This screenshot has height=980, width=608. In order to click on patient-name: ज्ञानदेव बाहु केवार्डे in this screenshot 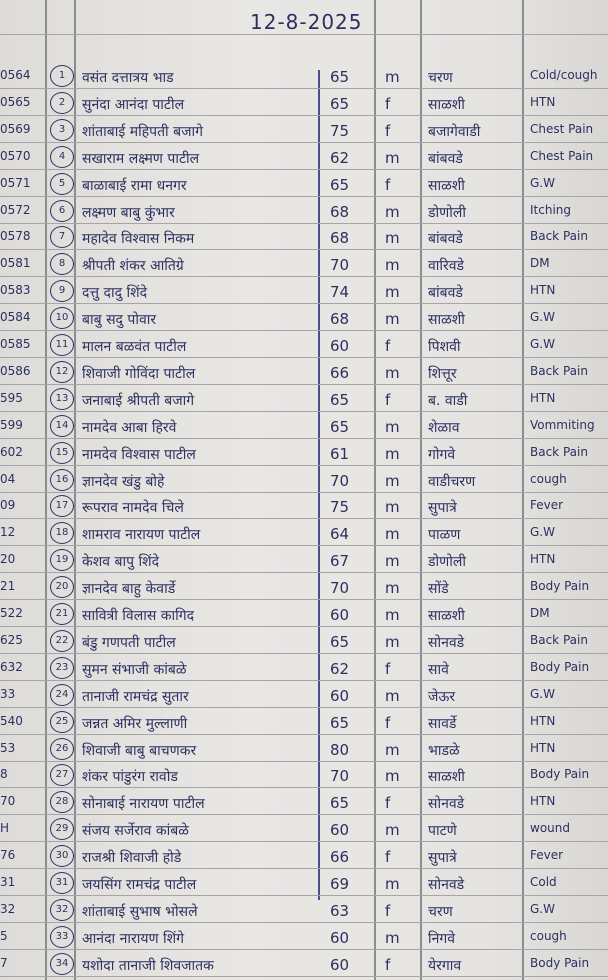, I will do `click(129, 589)`.